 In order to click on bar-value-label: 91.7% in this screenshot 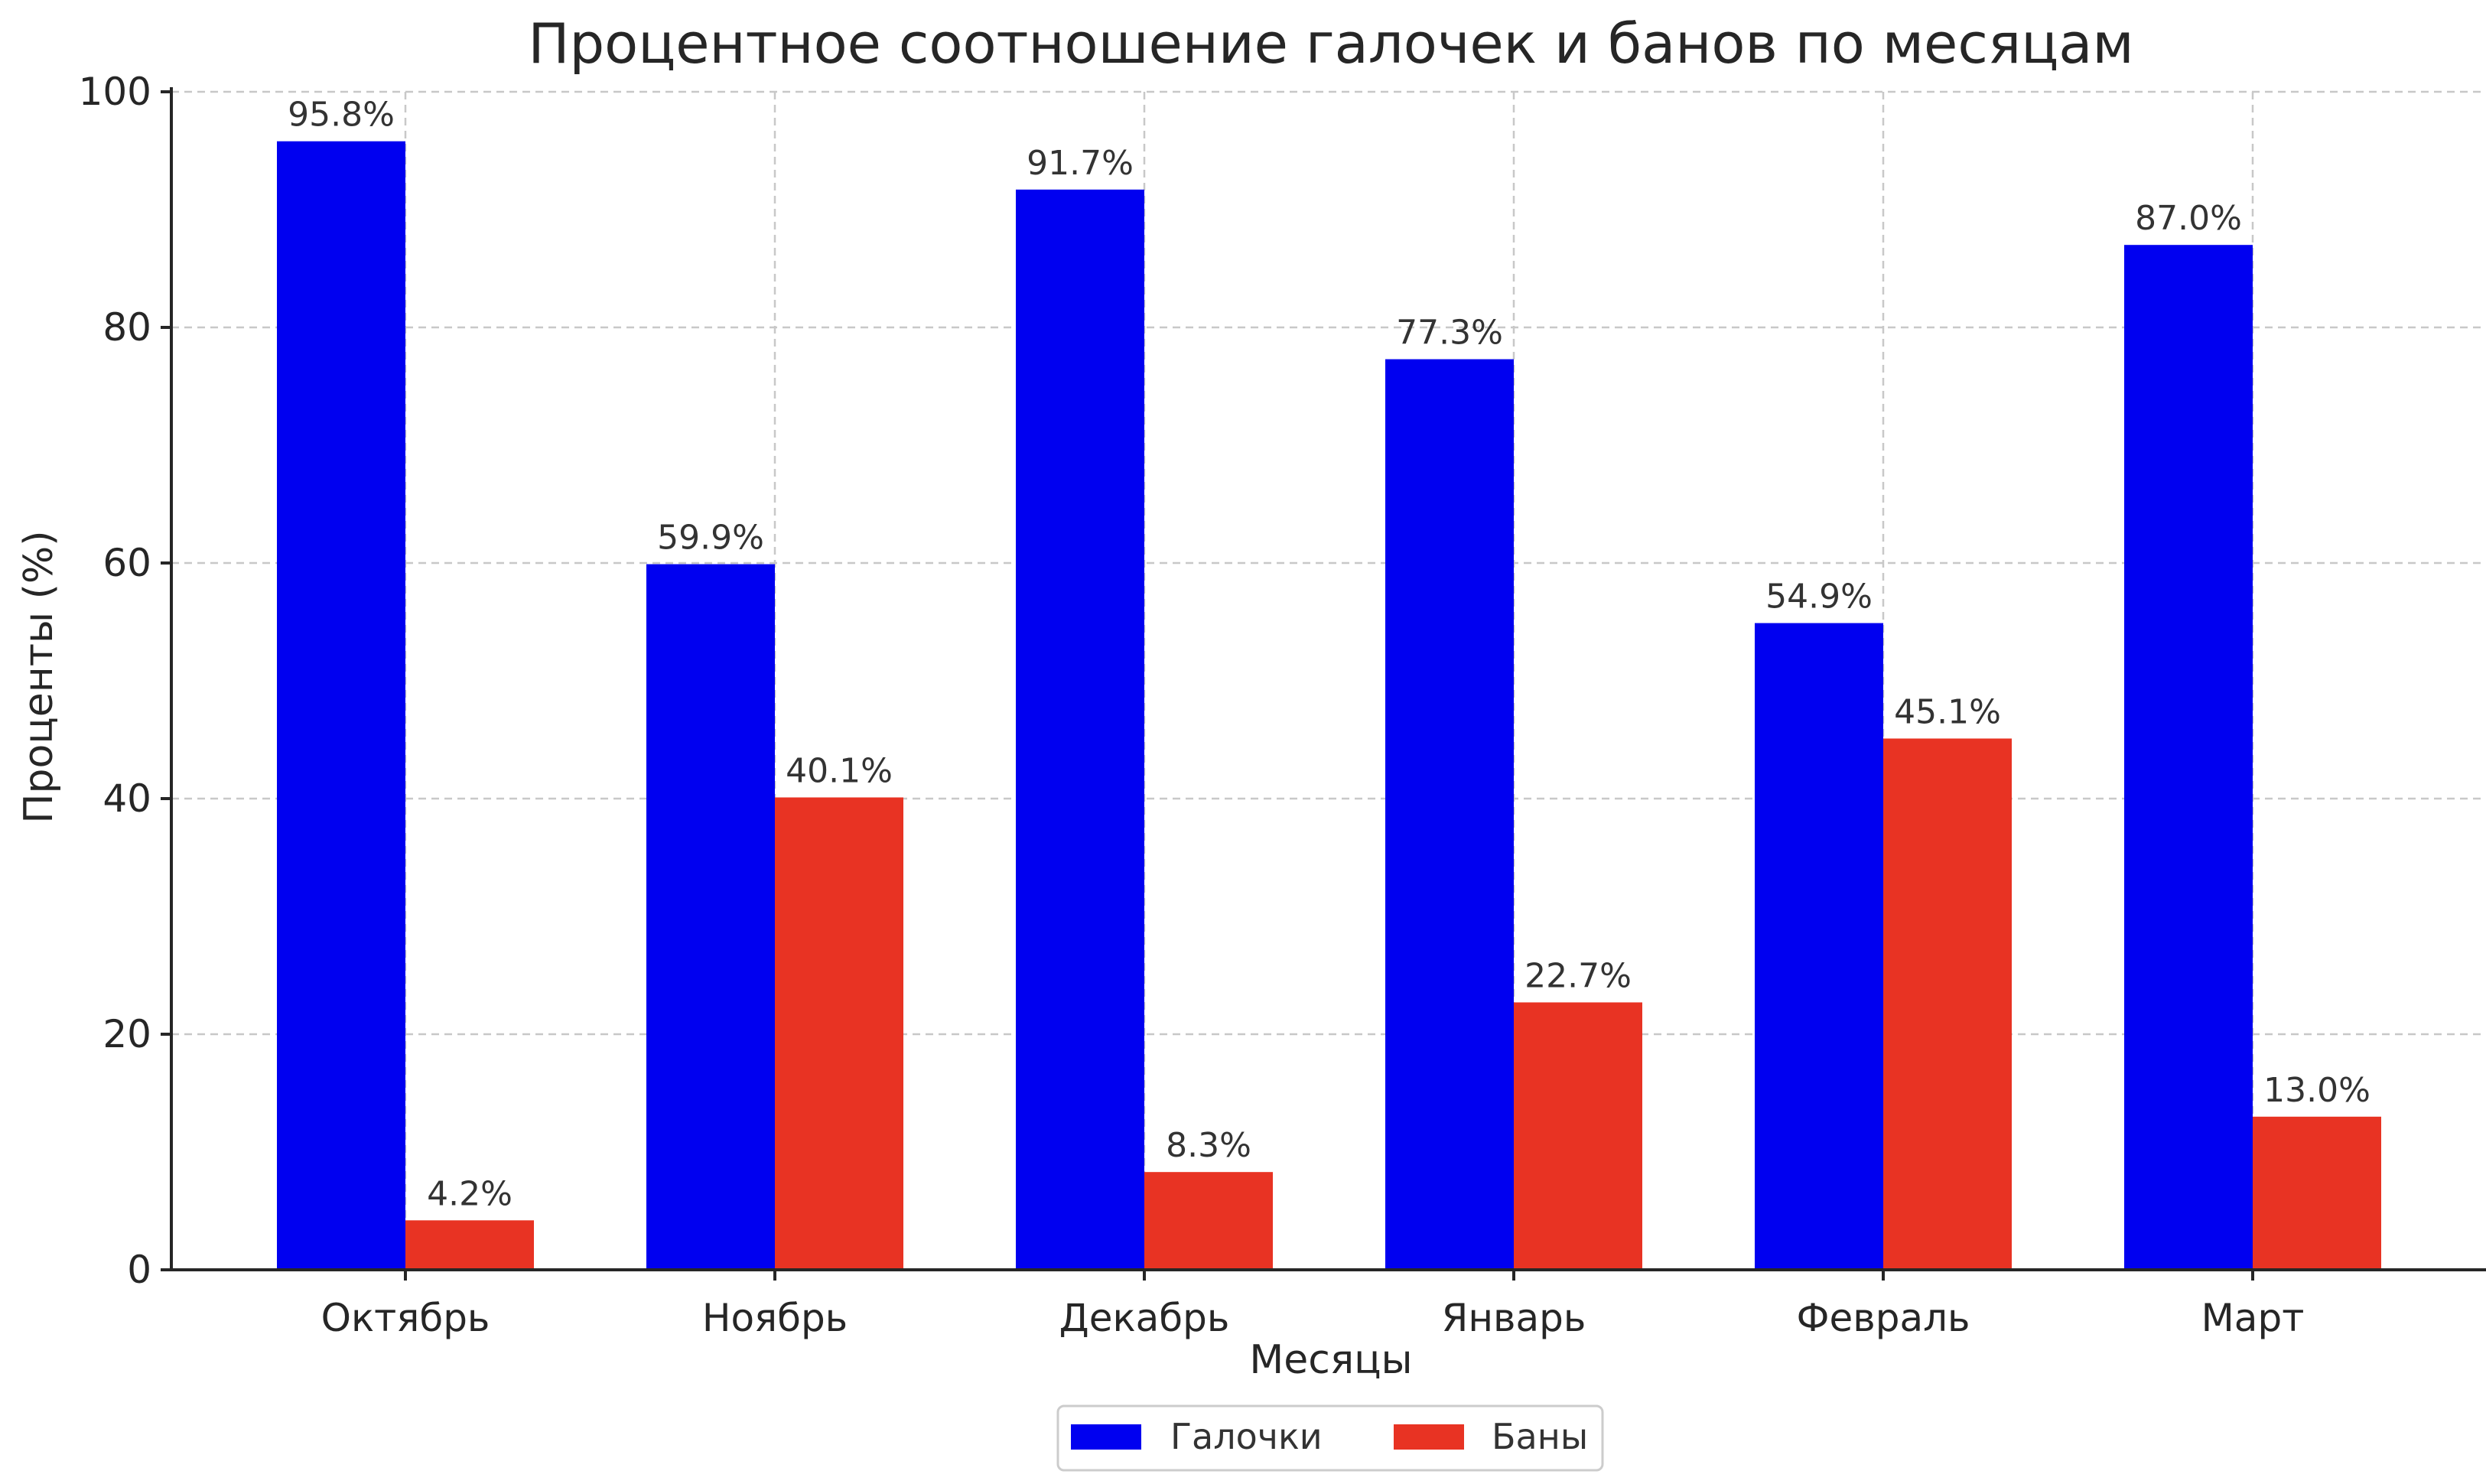, I will do `click(1080, 163)`.